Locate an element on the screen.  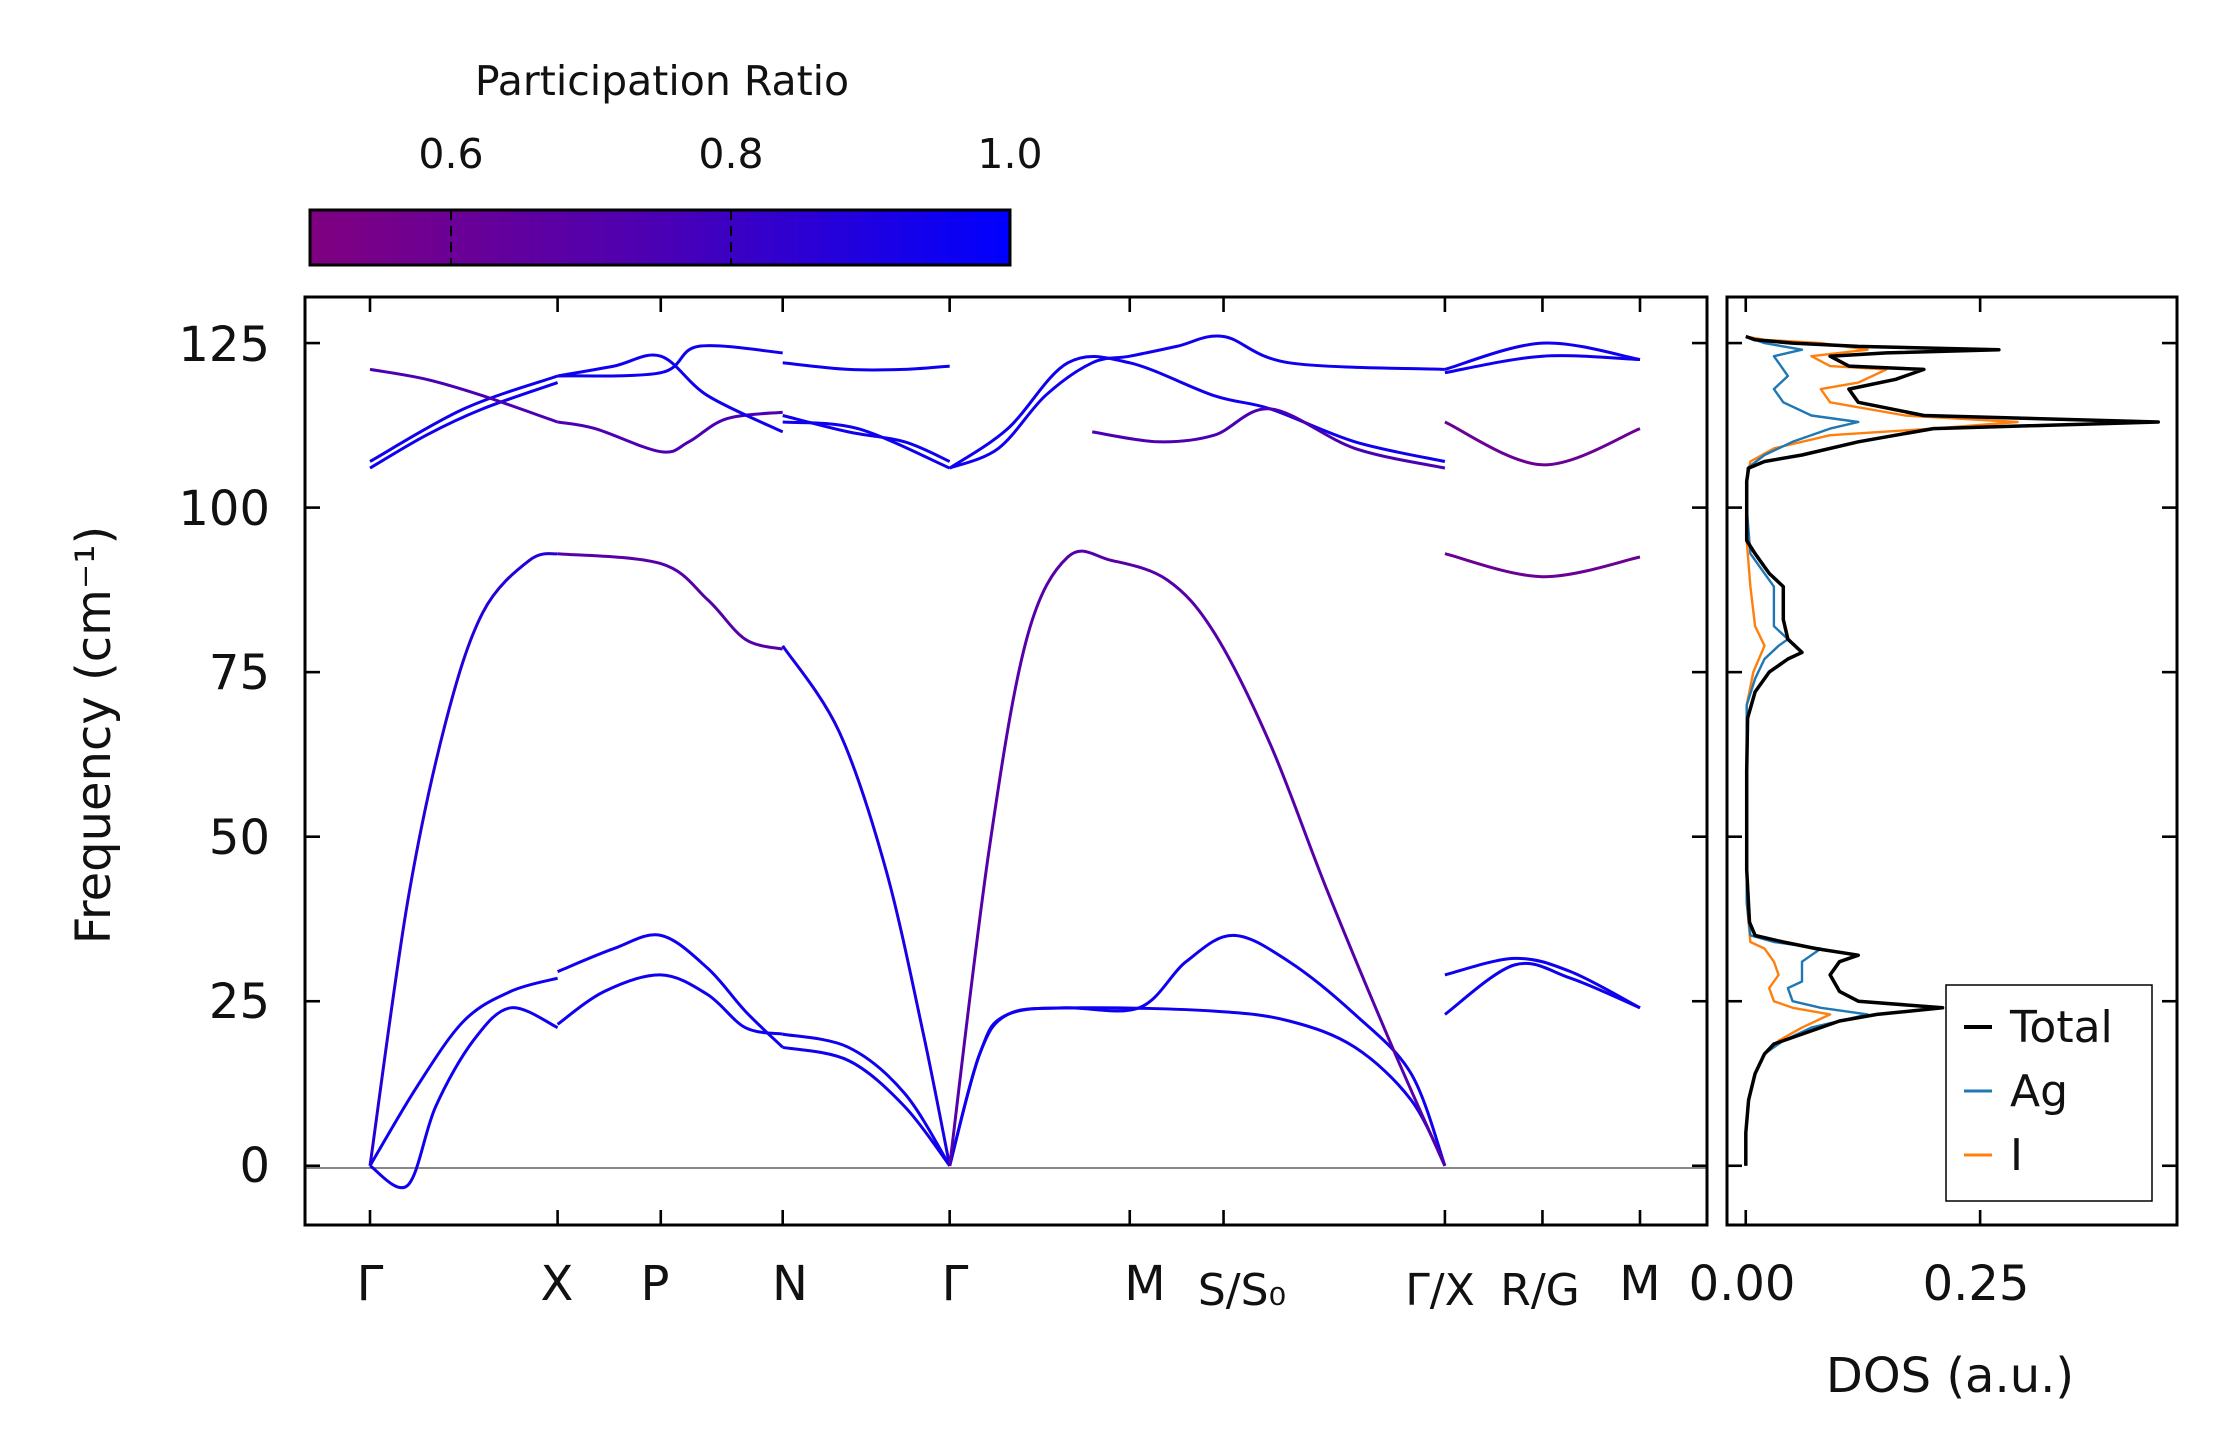
y-tick-label: 0 is located at coordinates (254, 1166).